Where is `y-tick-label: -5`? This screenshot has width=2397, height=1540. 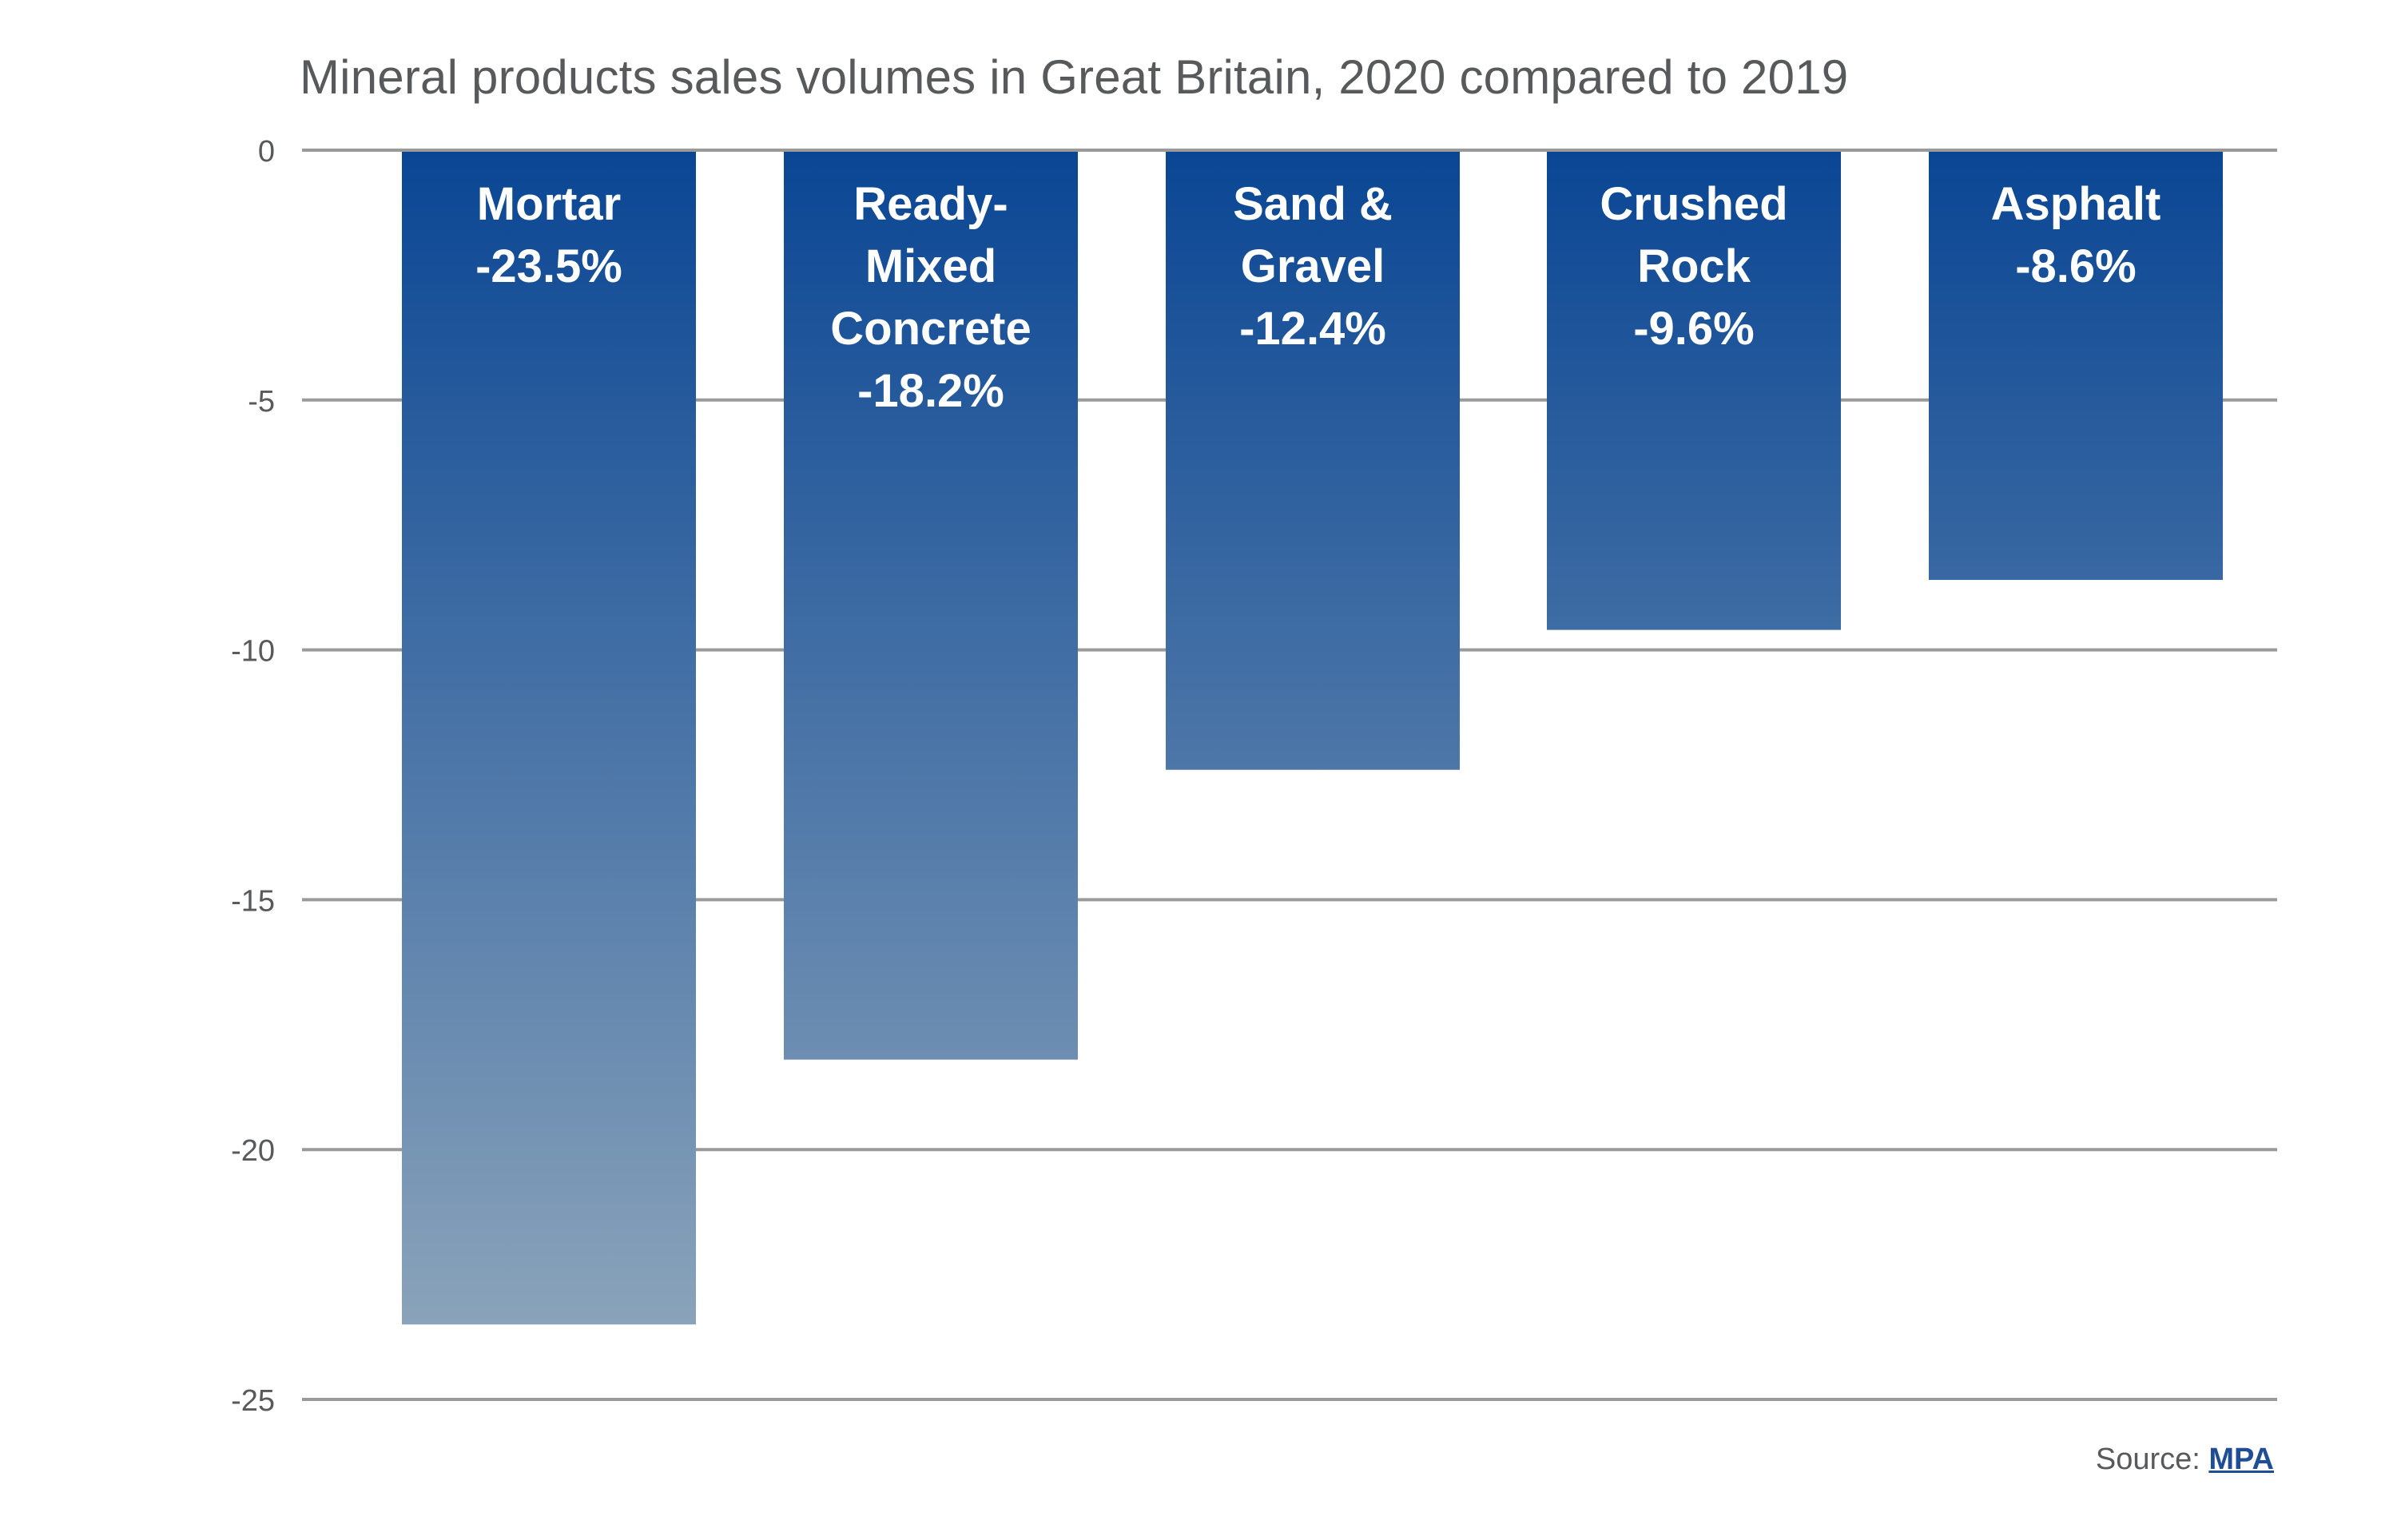
y-tick-label: -5 is located at coordinates (261, 402).